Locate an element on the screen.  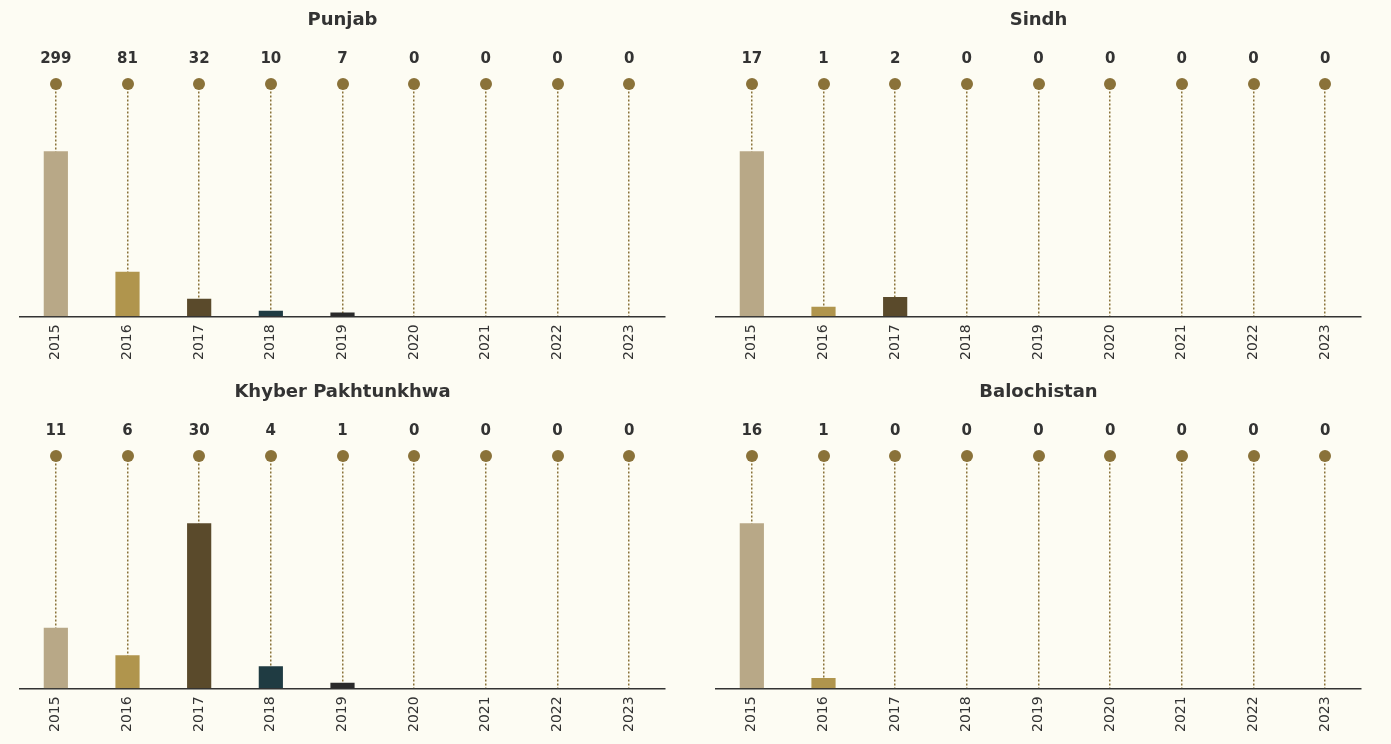
data-label: 30 is located at coordinates (199, 430).